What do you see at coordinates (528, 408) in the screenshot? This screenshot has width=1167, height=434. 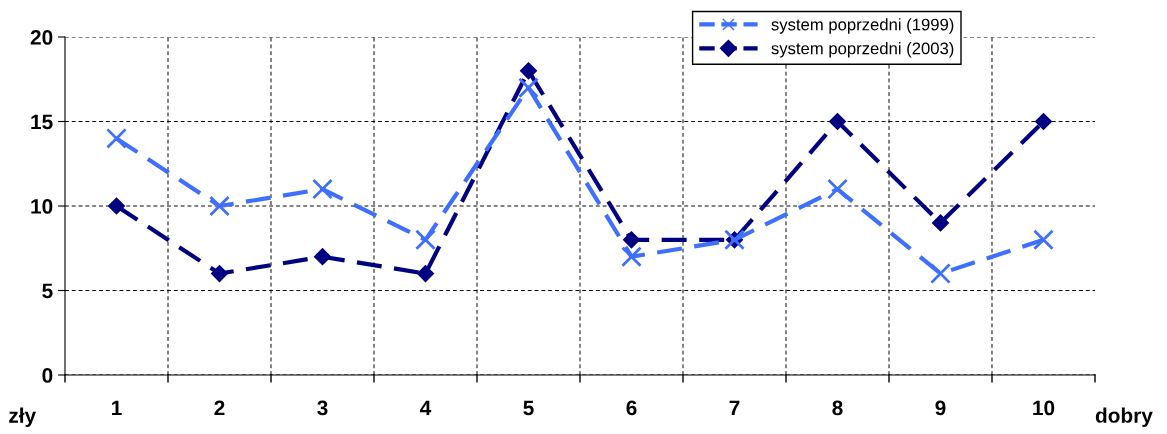 I see `x-tick-label: 5` at bounding box center [528, 408].